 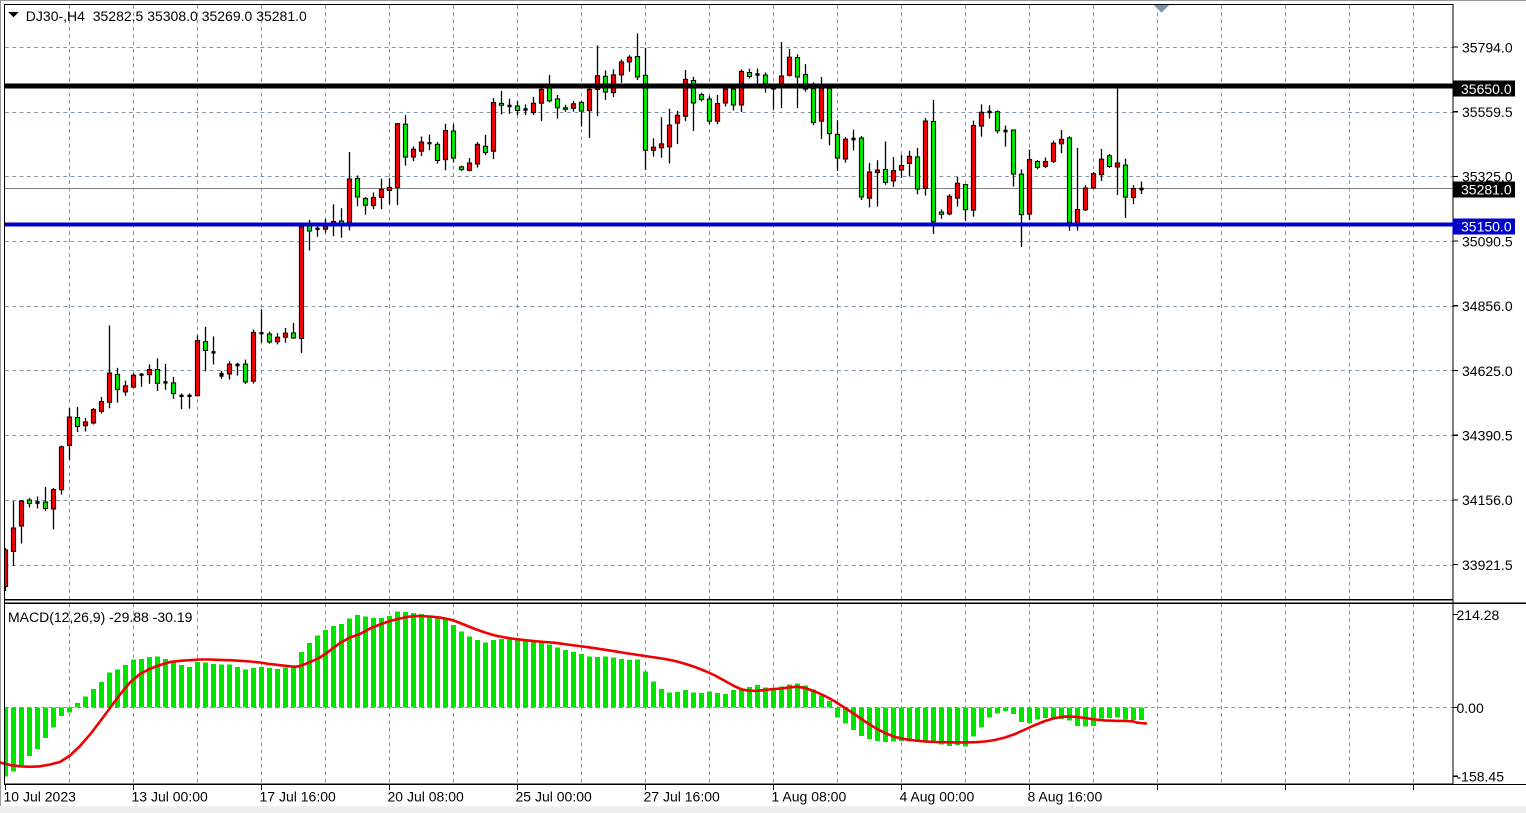 What do you see at coordinates (1487, 565) in the screenshot?
I see `svg-text: 33921.5` at bounding box center [1487, 565].